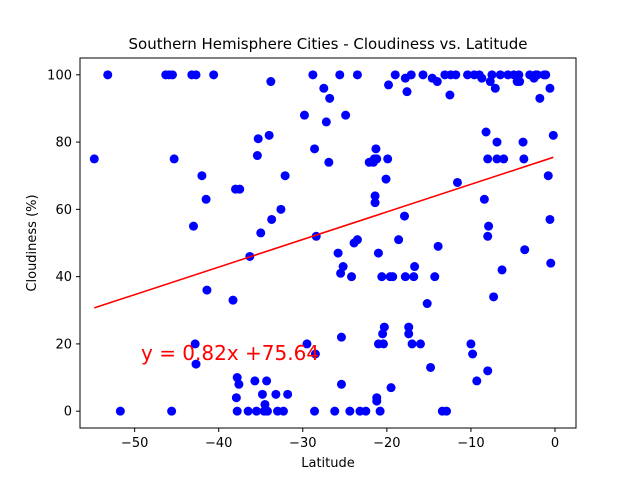  Describe the element at coordinates (63, 277) in the screenshot. I see `y-tick-label: 40` at that location.